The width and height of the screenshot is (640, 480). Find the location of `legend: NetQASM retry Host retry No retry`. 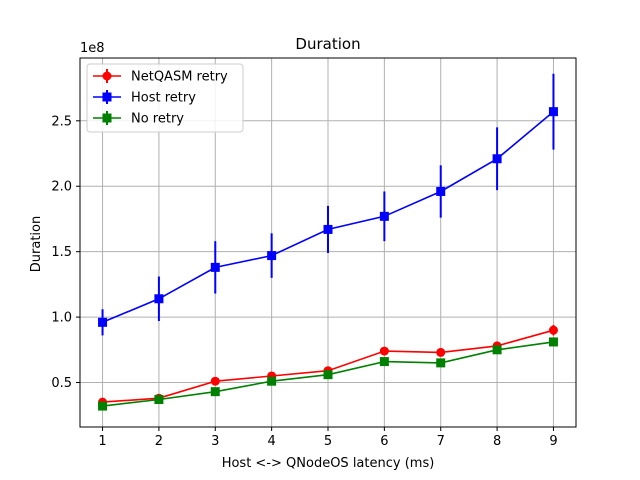

legend: NetQASM retry Host retry No retry is located at coordinates (165, 98).